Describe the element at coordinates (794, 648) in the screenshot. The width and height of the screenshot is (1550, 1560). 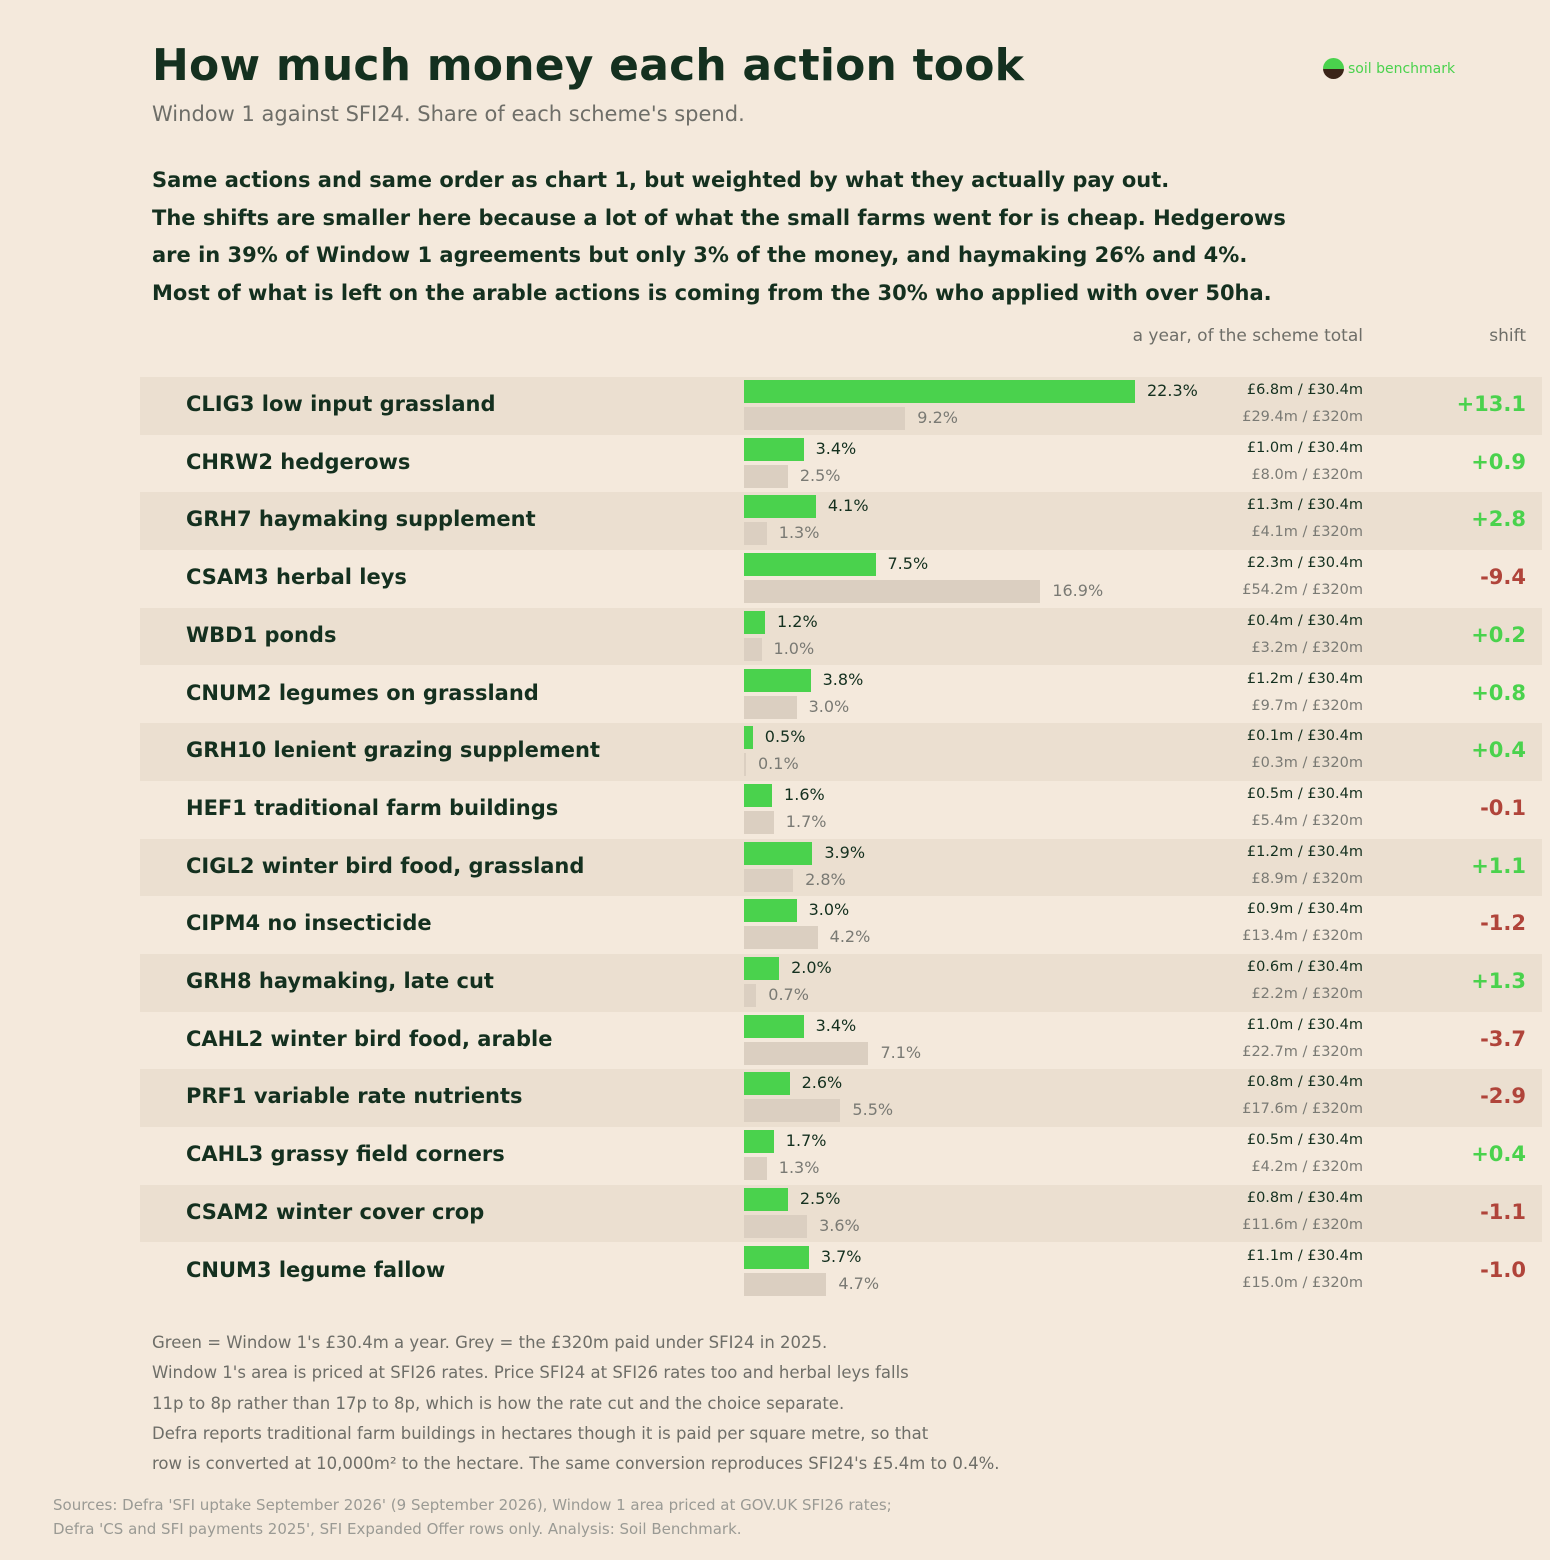
I see `sfi24-value-label: 1.0%` at that location.